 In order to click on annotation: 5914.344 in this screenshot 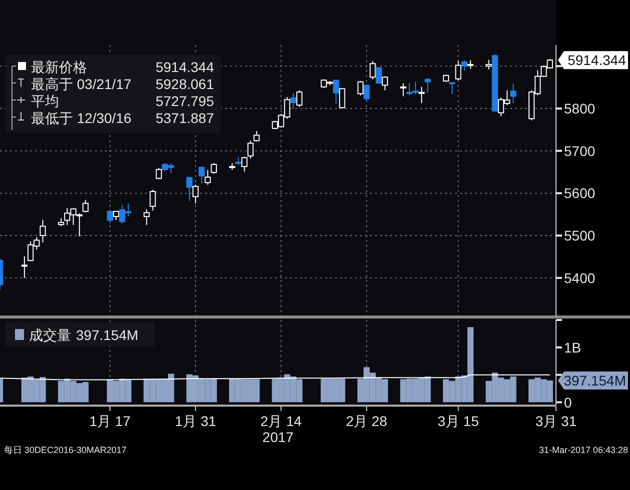, I will do `click(185, 67)`.